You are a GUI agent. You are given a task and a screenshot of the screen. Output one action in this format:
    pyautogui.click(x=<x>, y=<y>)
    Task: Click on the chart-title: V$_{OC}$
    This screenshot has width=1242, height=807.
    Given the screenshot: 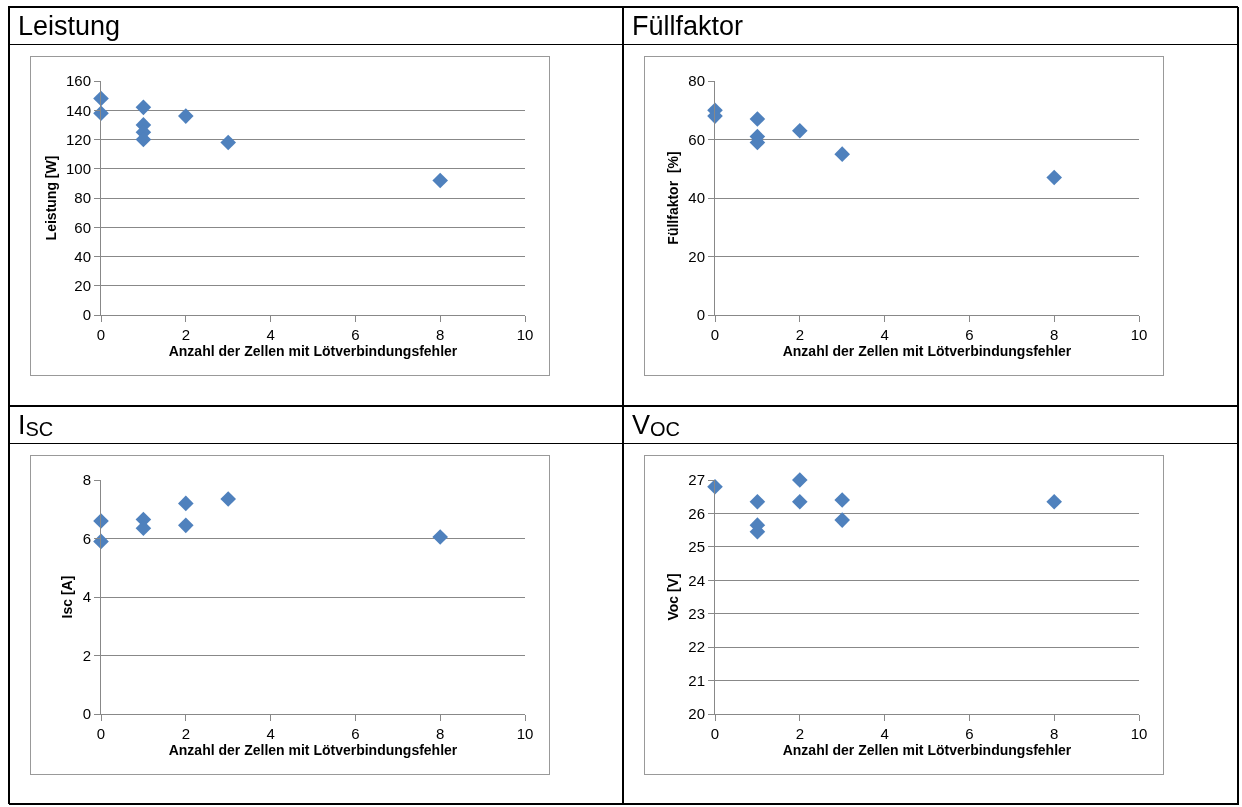 What is the action you would take?
    pyautogui.click(x=931, y=425)
    